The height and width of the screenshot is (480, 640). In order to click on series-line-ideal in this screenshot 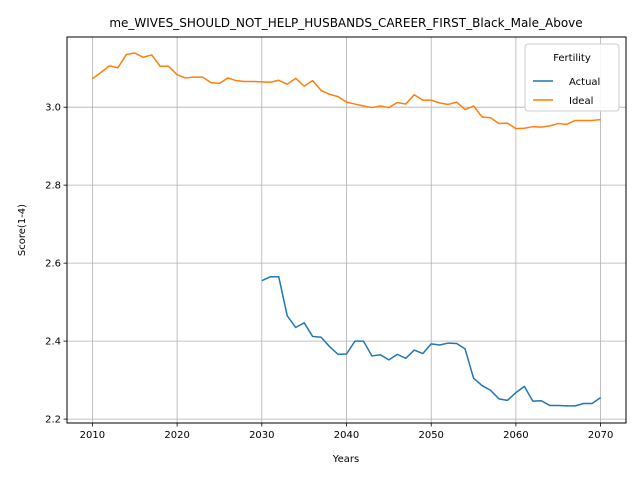, I will do `click(346, 91)`.